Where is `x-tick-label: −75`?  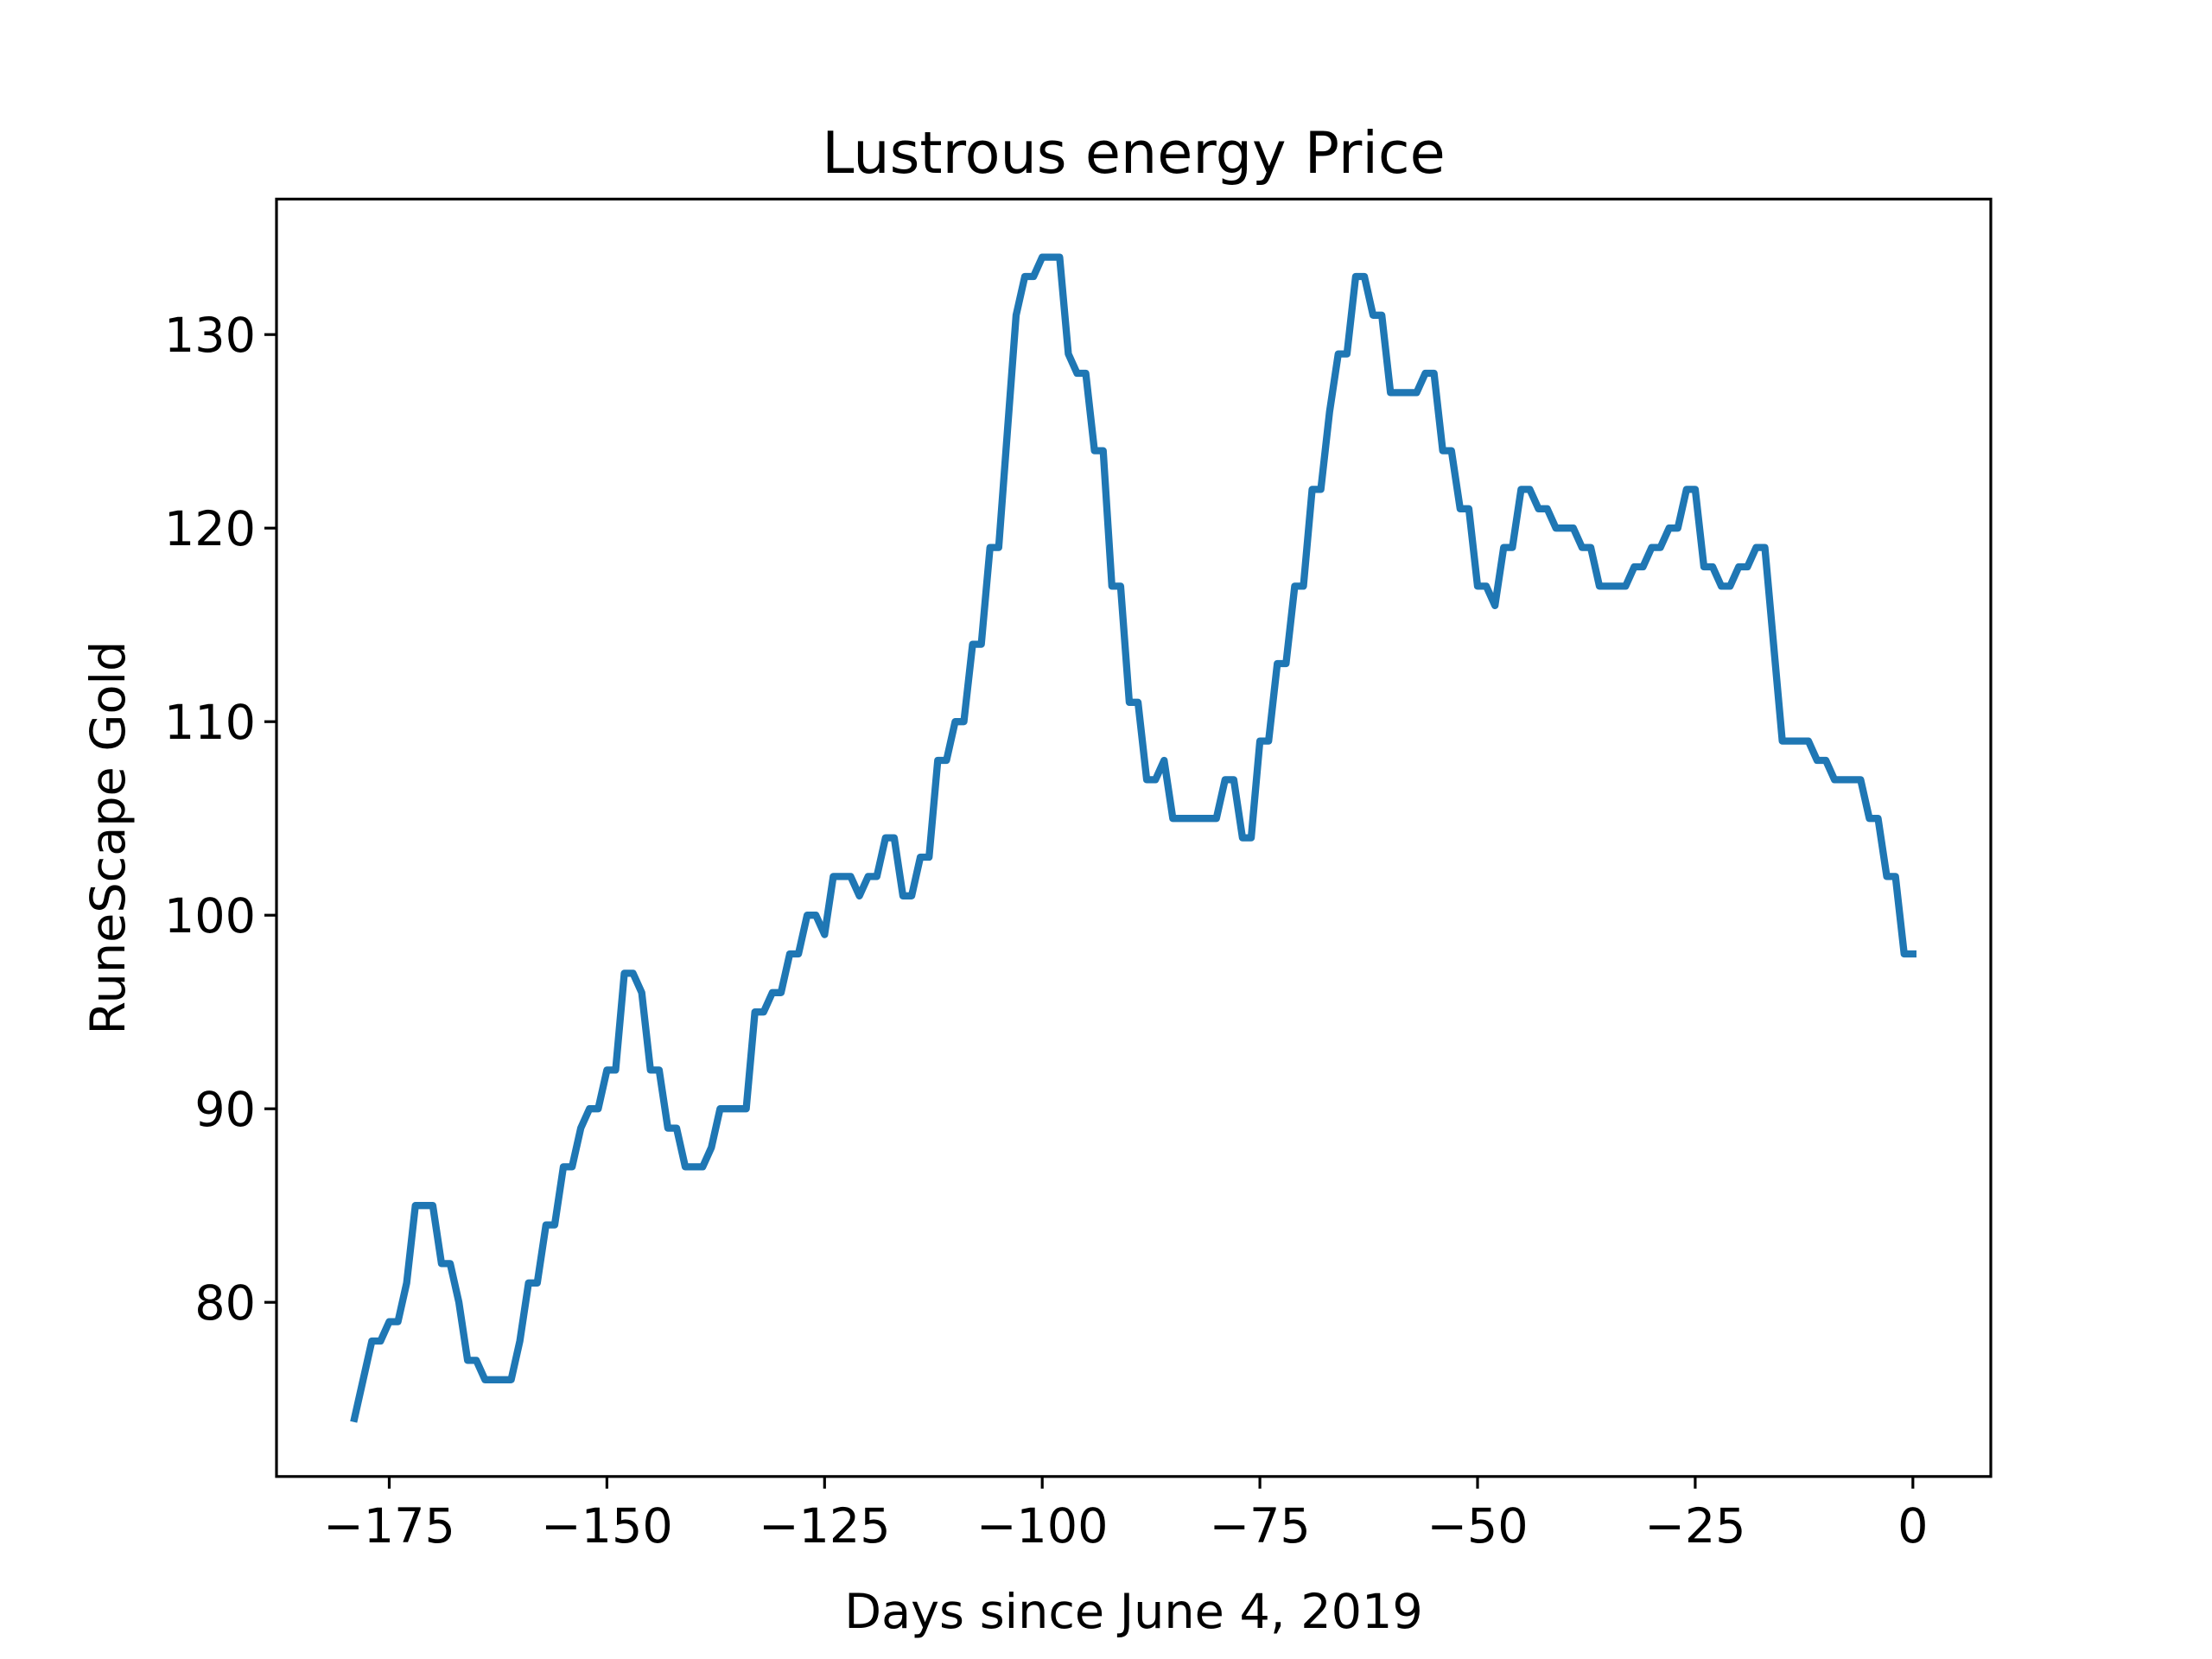
x-tick-label: −75 is located at coordinates (1259, 1526).